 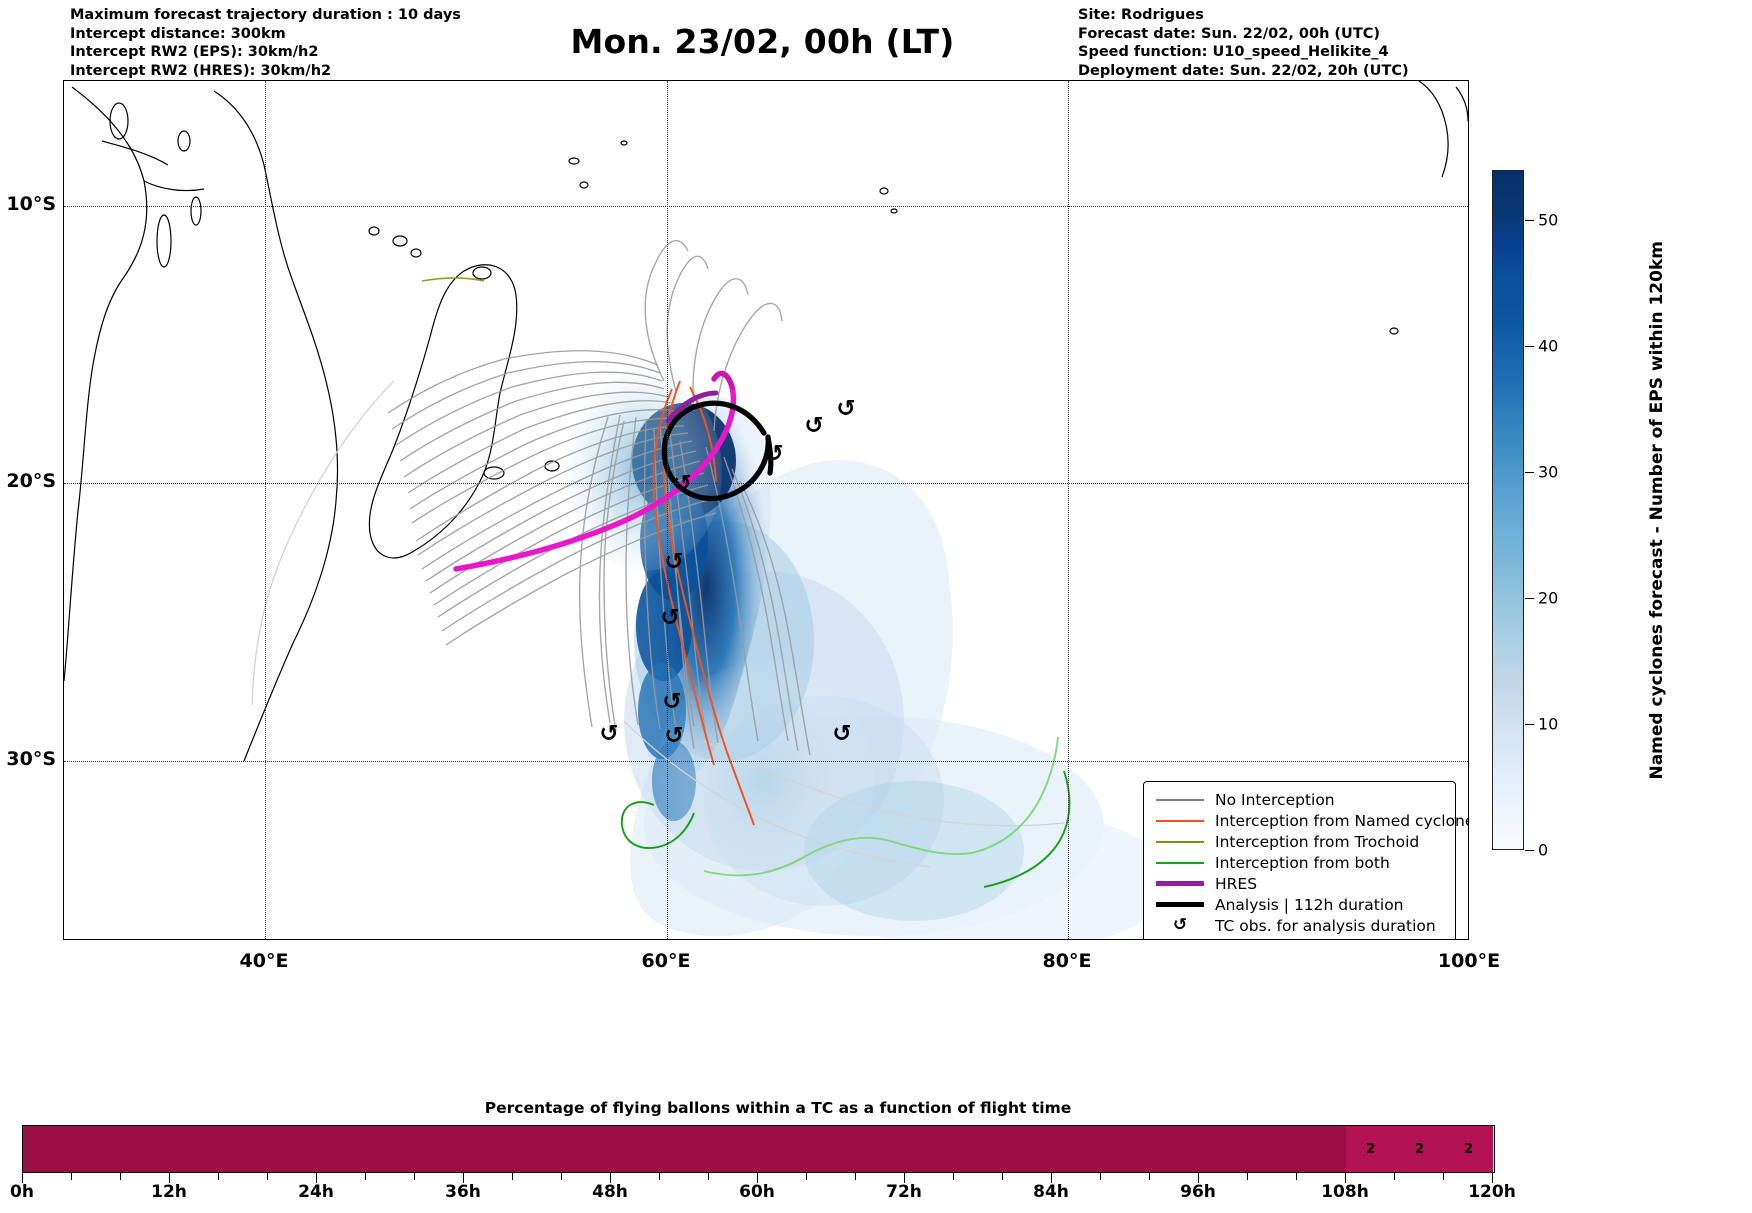 I want to click on bar-axis-tick-4h, so click(x=71, y=1176).